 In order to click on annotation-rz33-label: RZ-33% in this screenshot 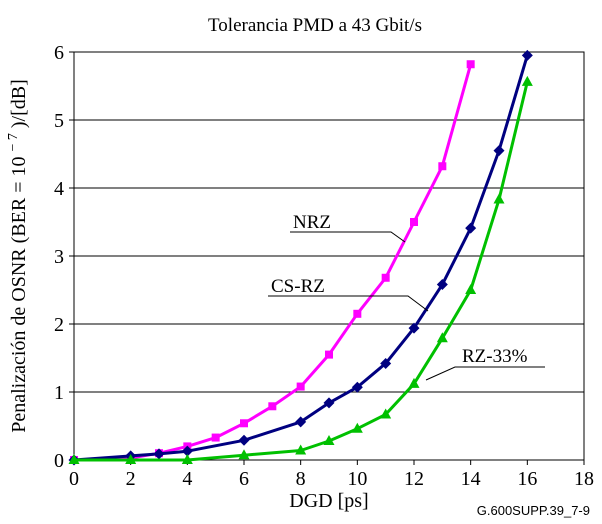, I will do `click(495, 356)`.